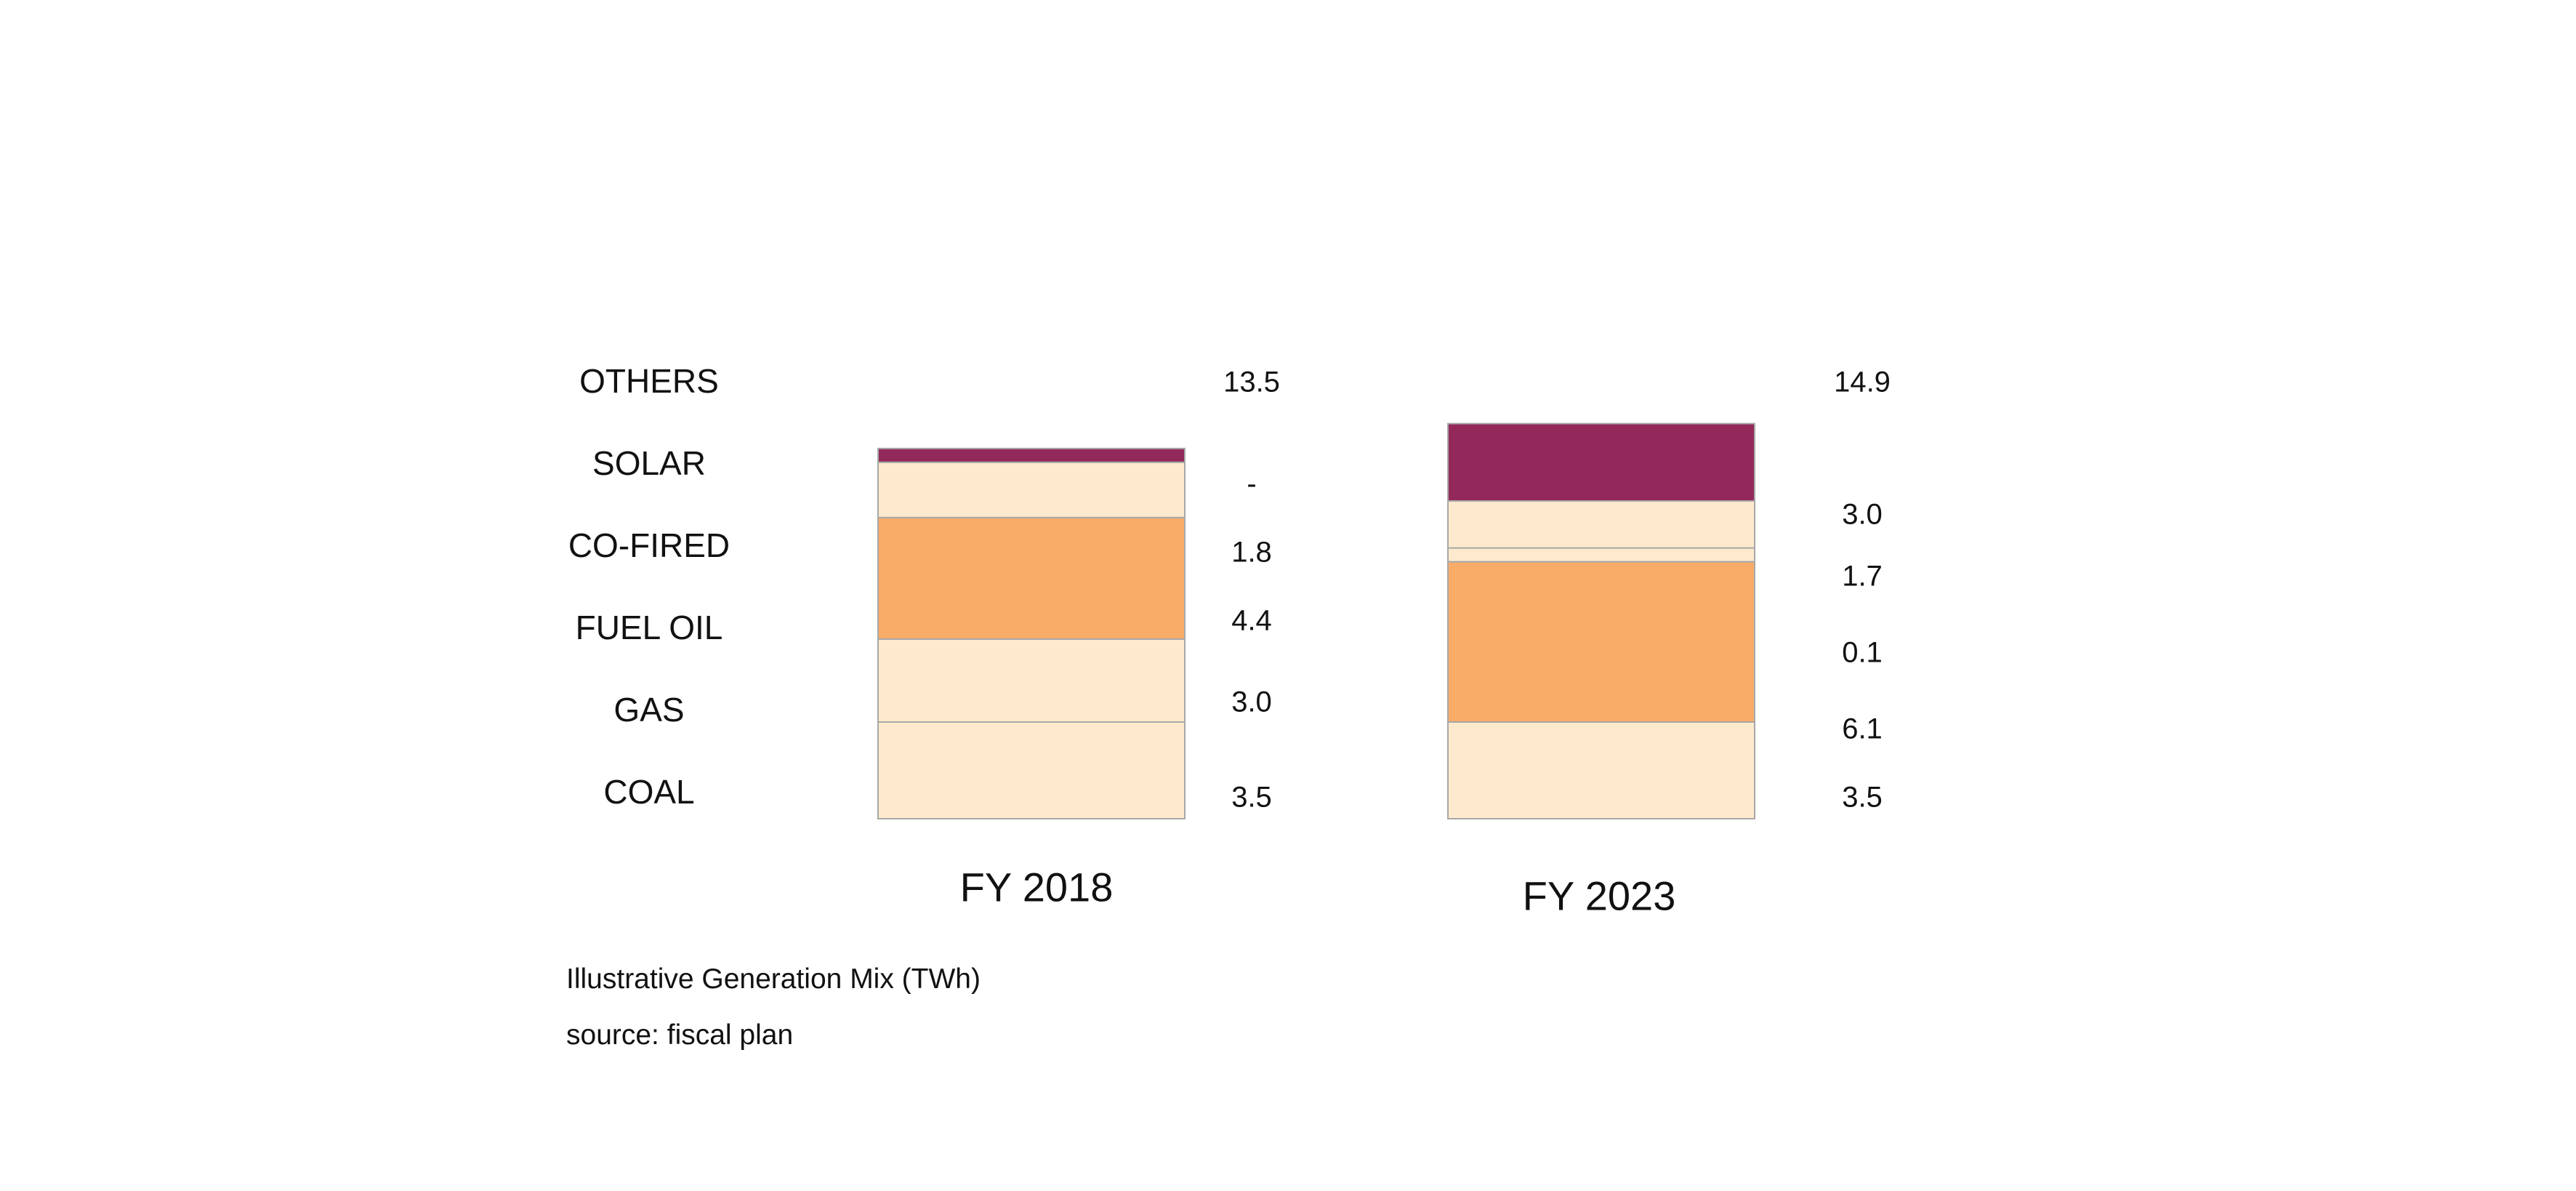  I want to click on bar-segment-co-fired-fy2023, so click(1601, 524).